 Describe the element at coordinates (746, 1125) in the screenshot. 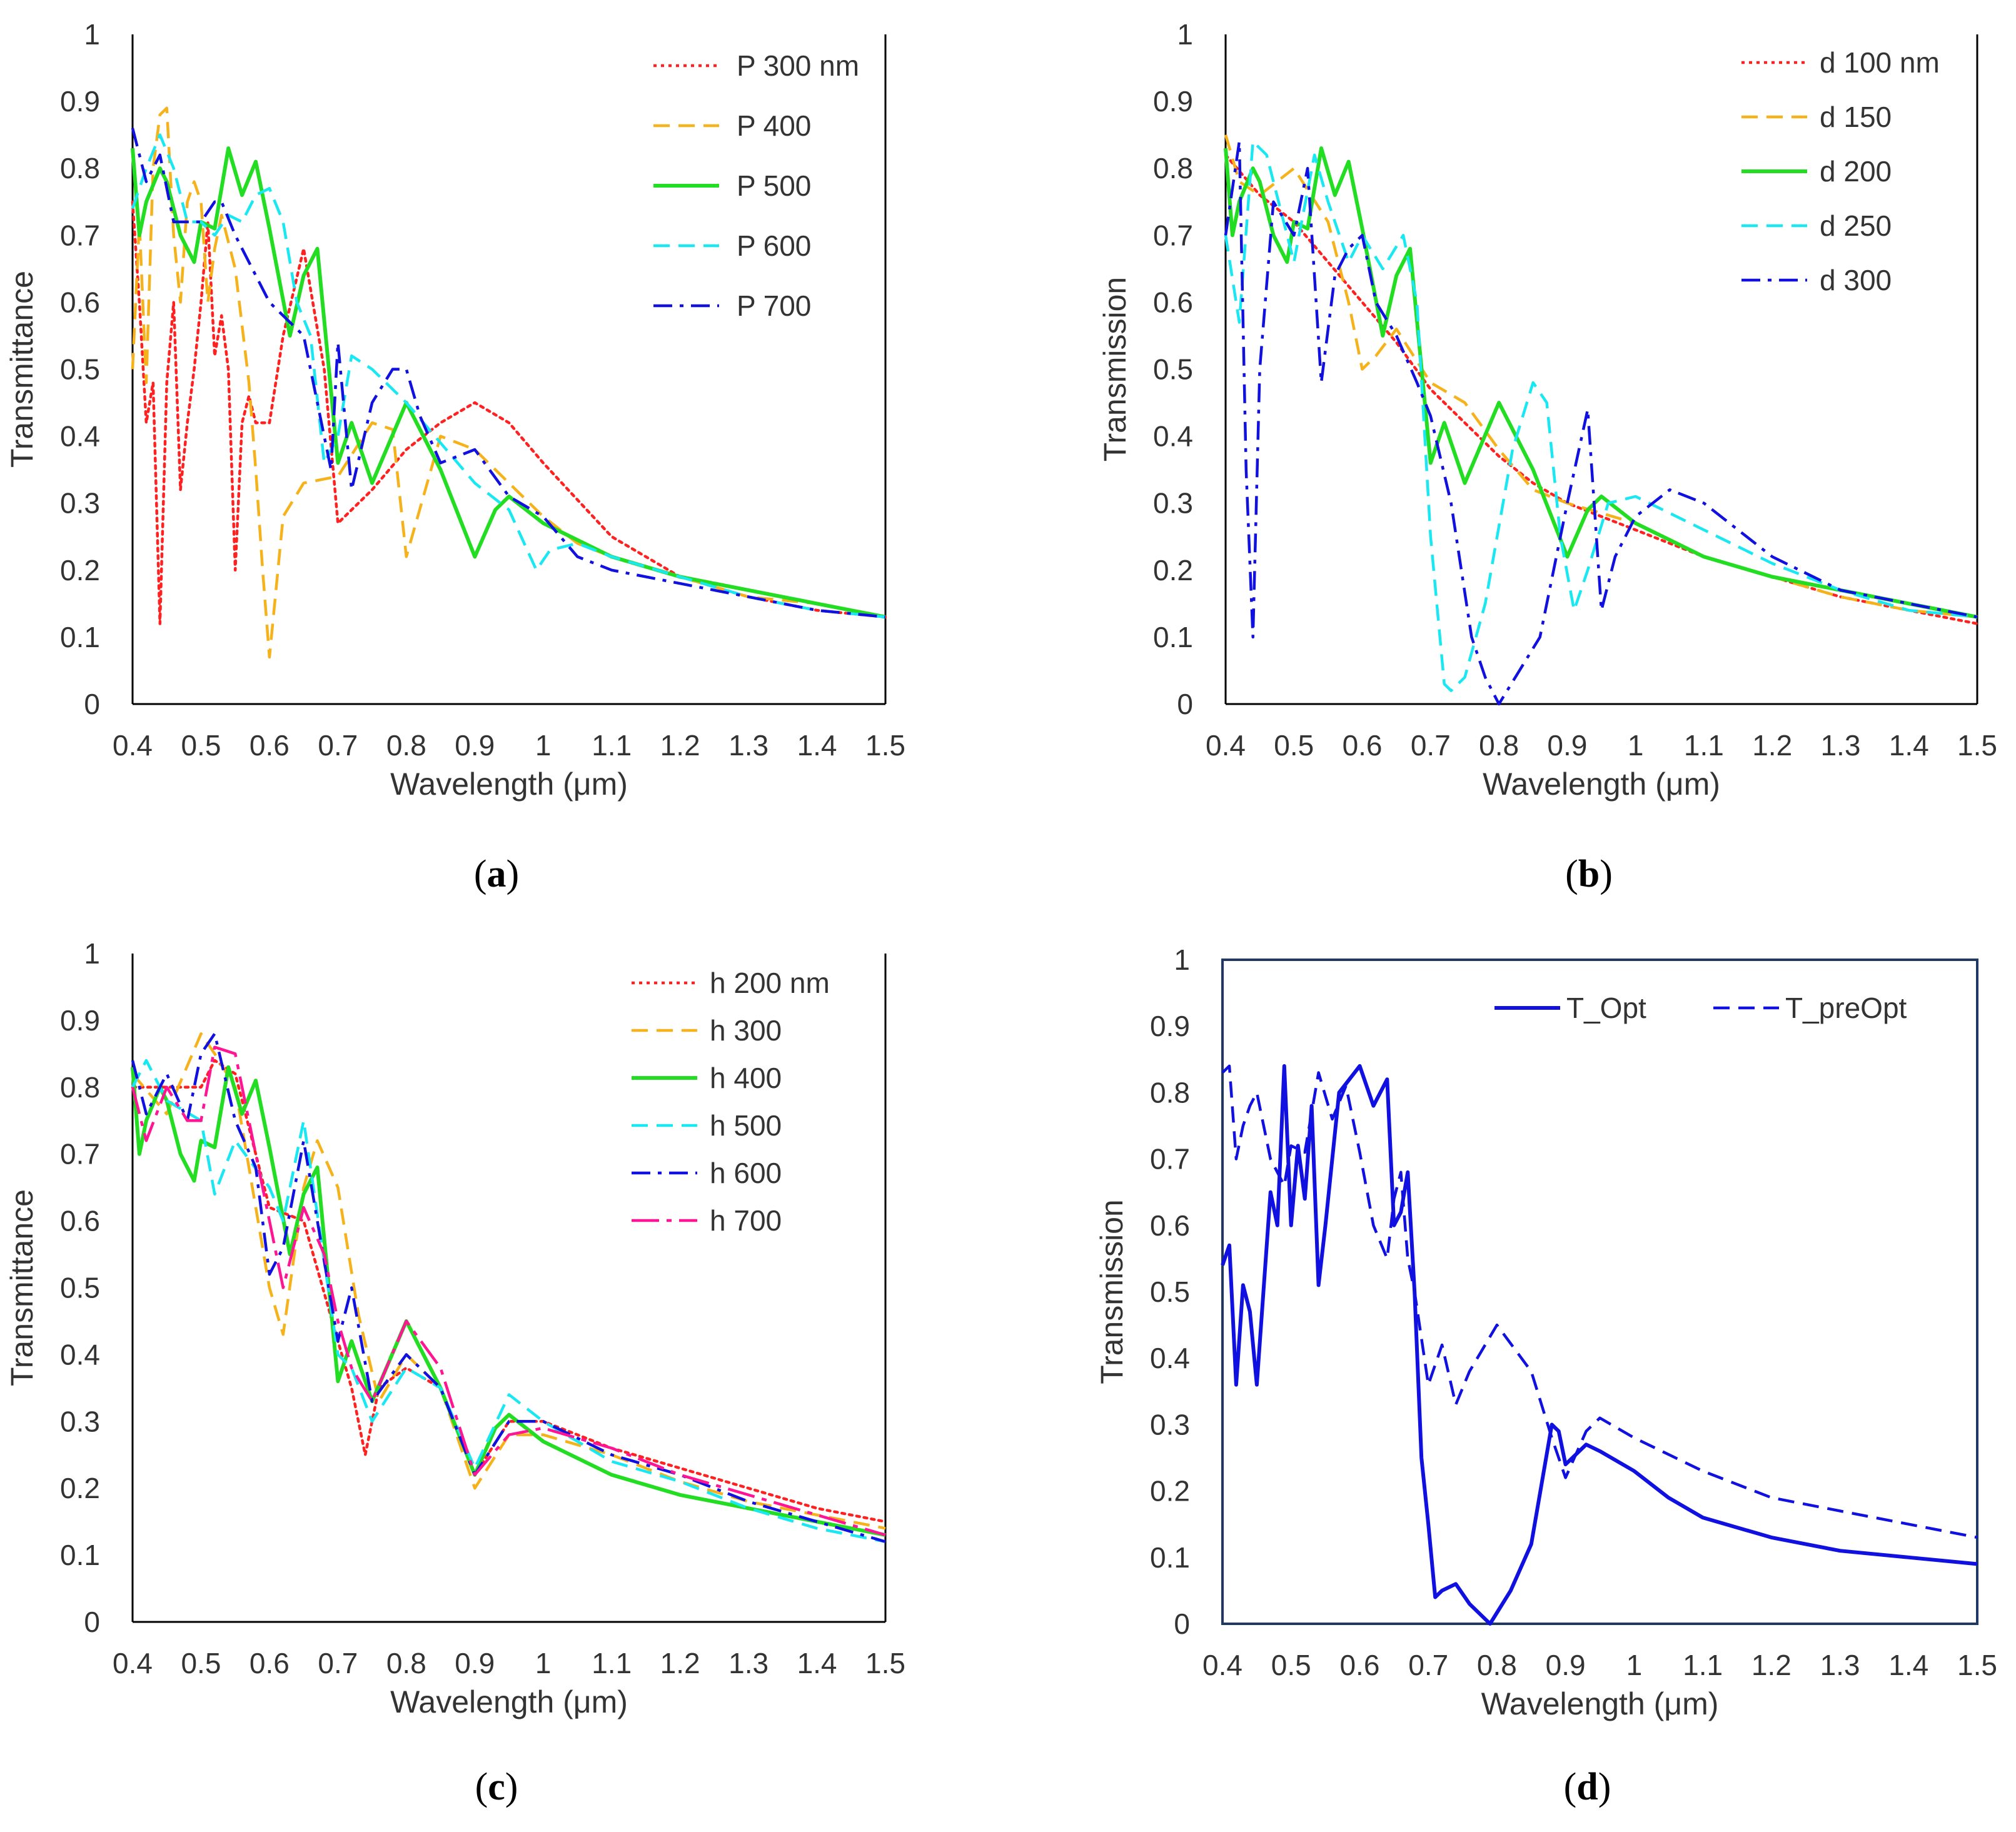

I see `legend-label: h 500` at that location.